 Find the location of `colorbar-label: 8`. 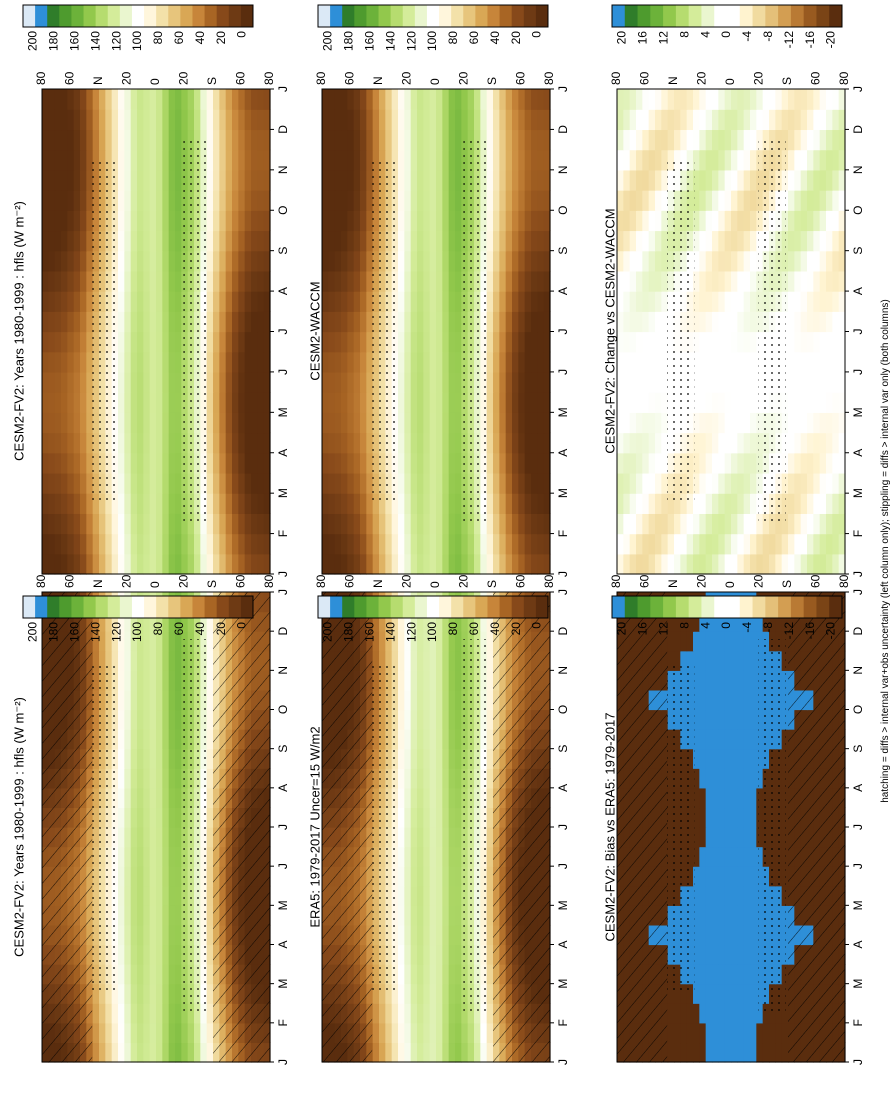

colorbar-label: 8 is located at coordinates (684, 625).